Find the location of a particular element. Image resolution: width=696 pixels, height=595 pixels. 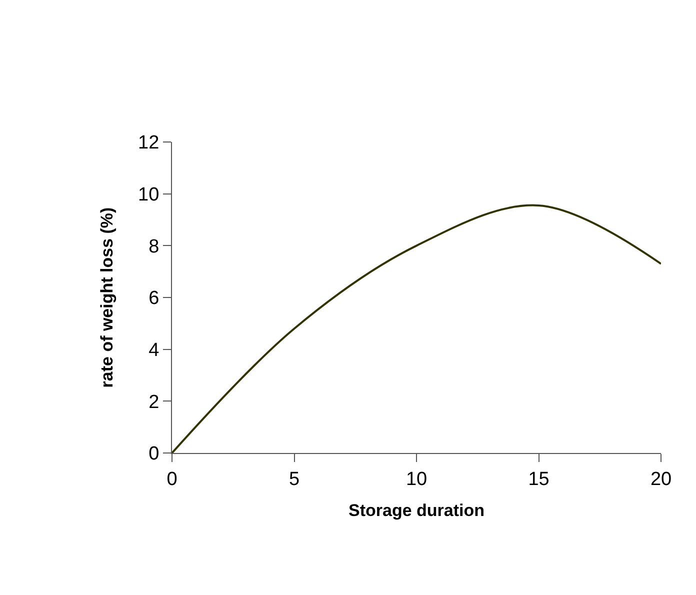

y-axis-title: rate of weight loss (%) is located at coordinates (107, 297).